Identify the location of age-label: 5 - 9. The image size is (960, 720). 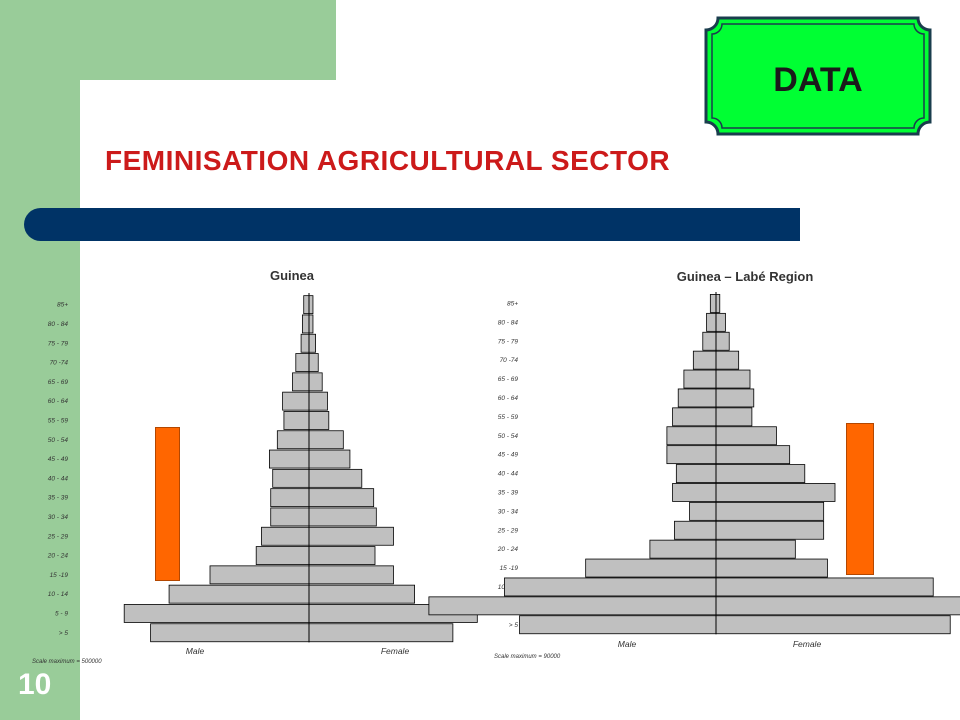
(61, 613).